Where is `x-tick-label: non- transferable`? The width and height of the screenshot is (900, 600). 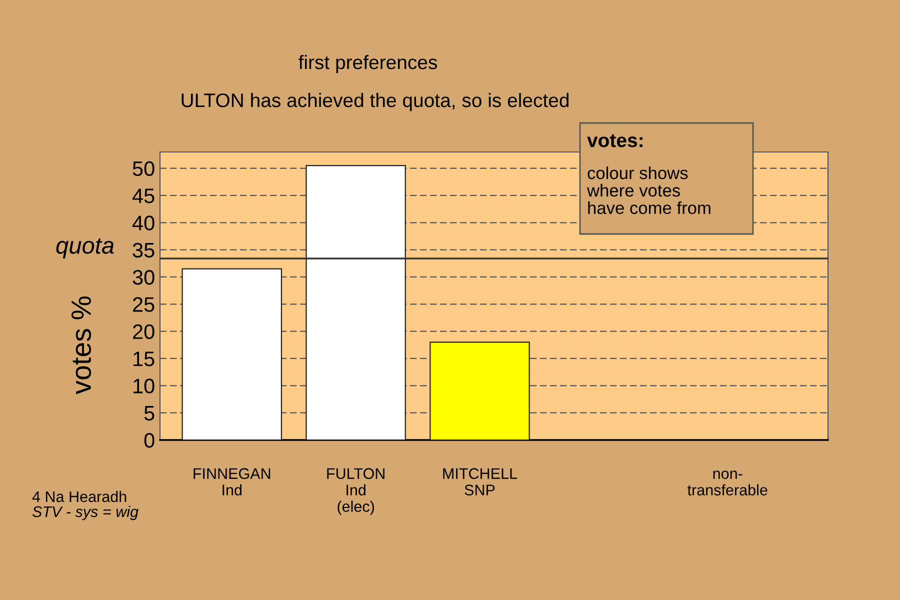 x-tick-label: non- transferable is located at coordinates (728, 483).